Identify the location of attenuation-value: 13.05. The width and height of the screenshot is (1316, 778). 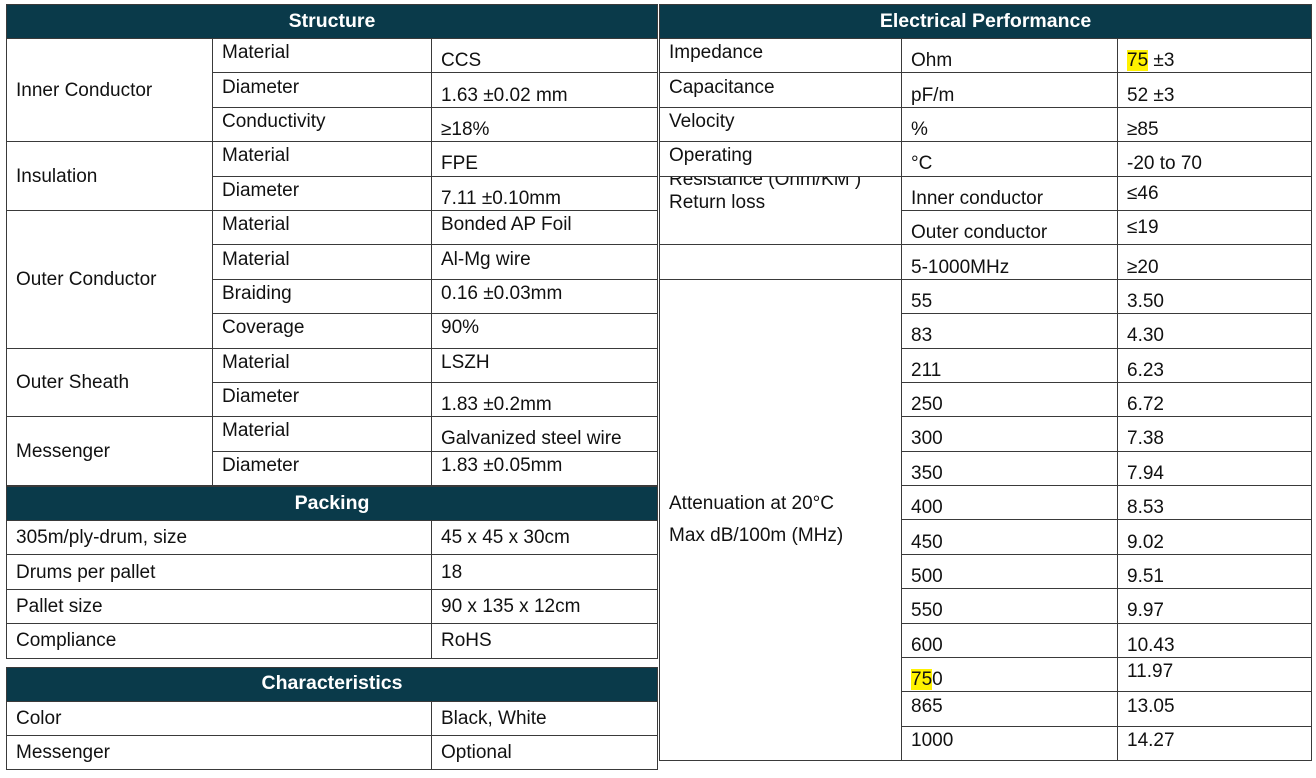
(1214, 709).